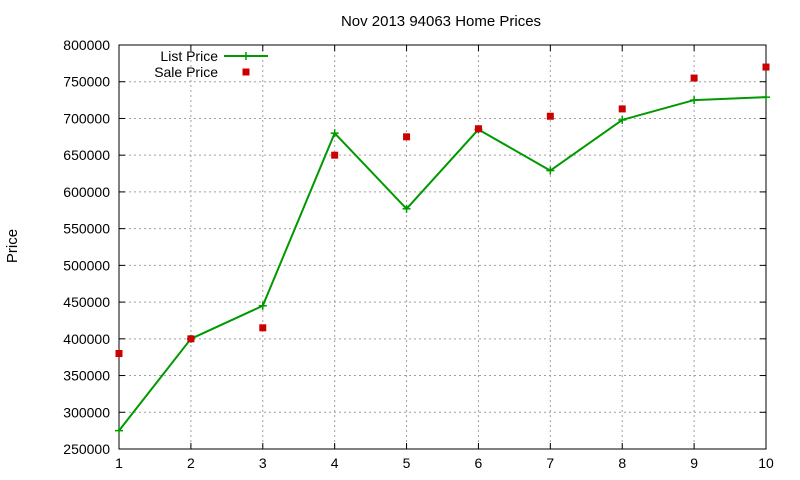  I want to click on x-tick-label: 7, so click(550, 463).